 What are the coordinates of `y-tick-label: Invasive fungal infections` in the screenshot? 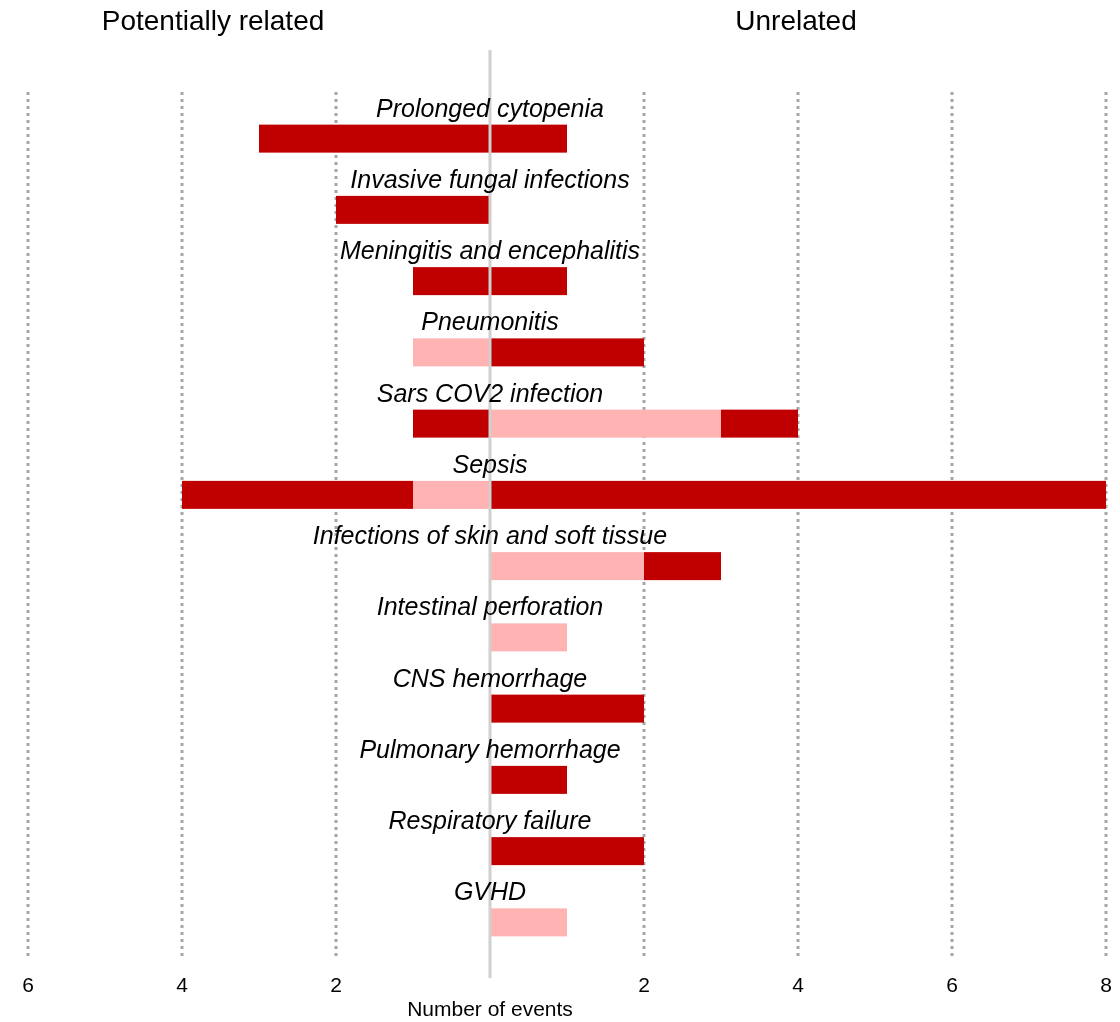 It's located at (490, 178).